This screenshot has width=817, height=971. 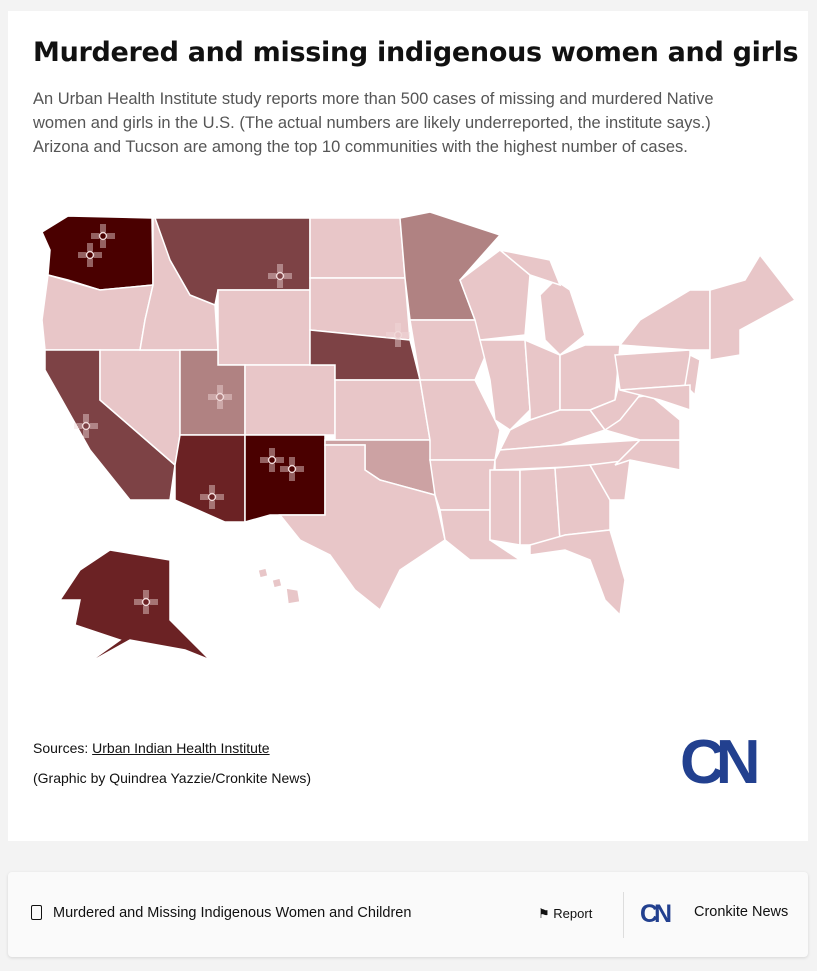 I want to click on publisher-name: Cronkite News, so click(x=741, y=912).